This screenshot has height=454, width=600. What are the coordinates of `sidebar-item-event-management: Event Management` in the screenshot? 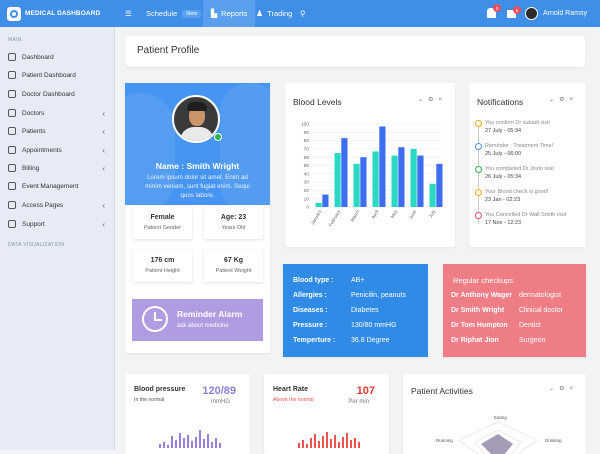 It's located at (57, 186).